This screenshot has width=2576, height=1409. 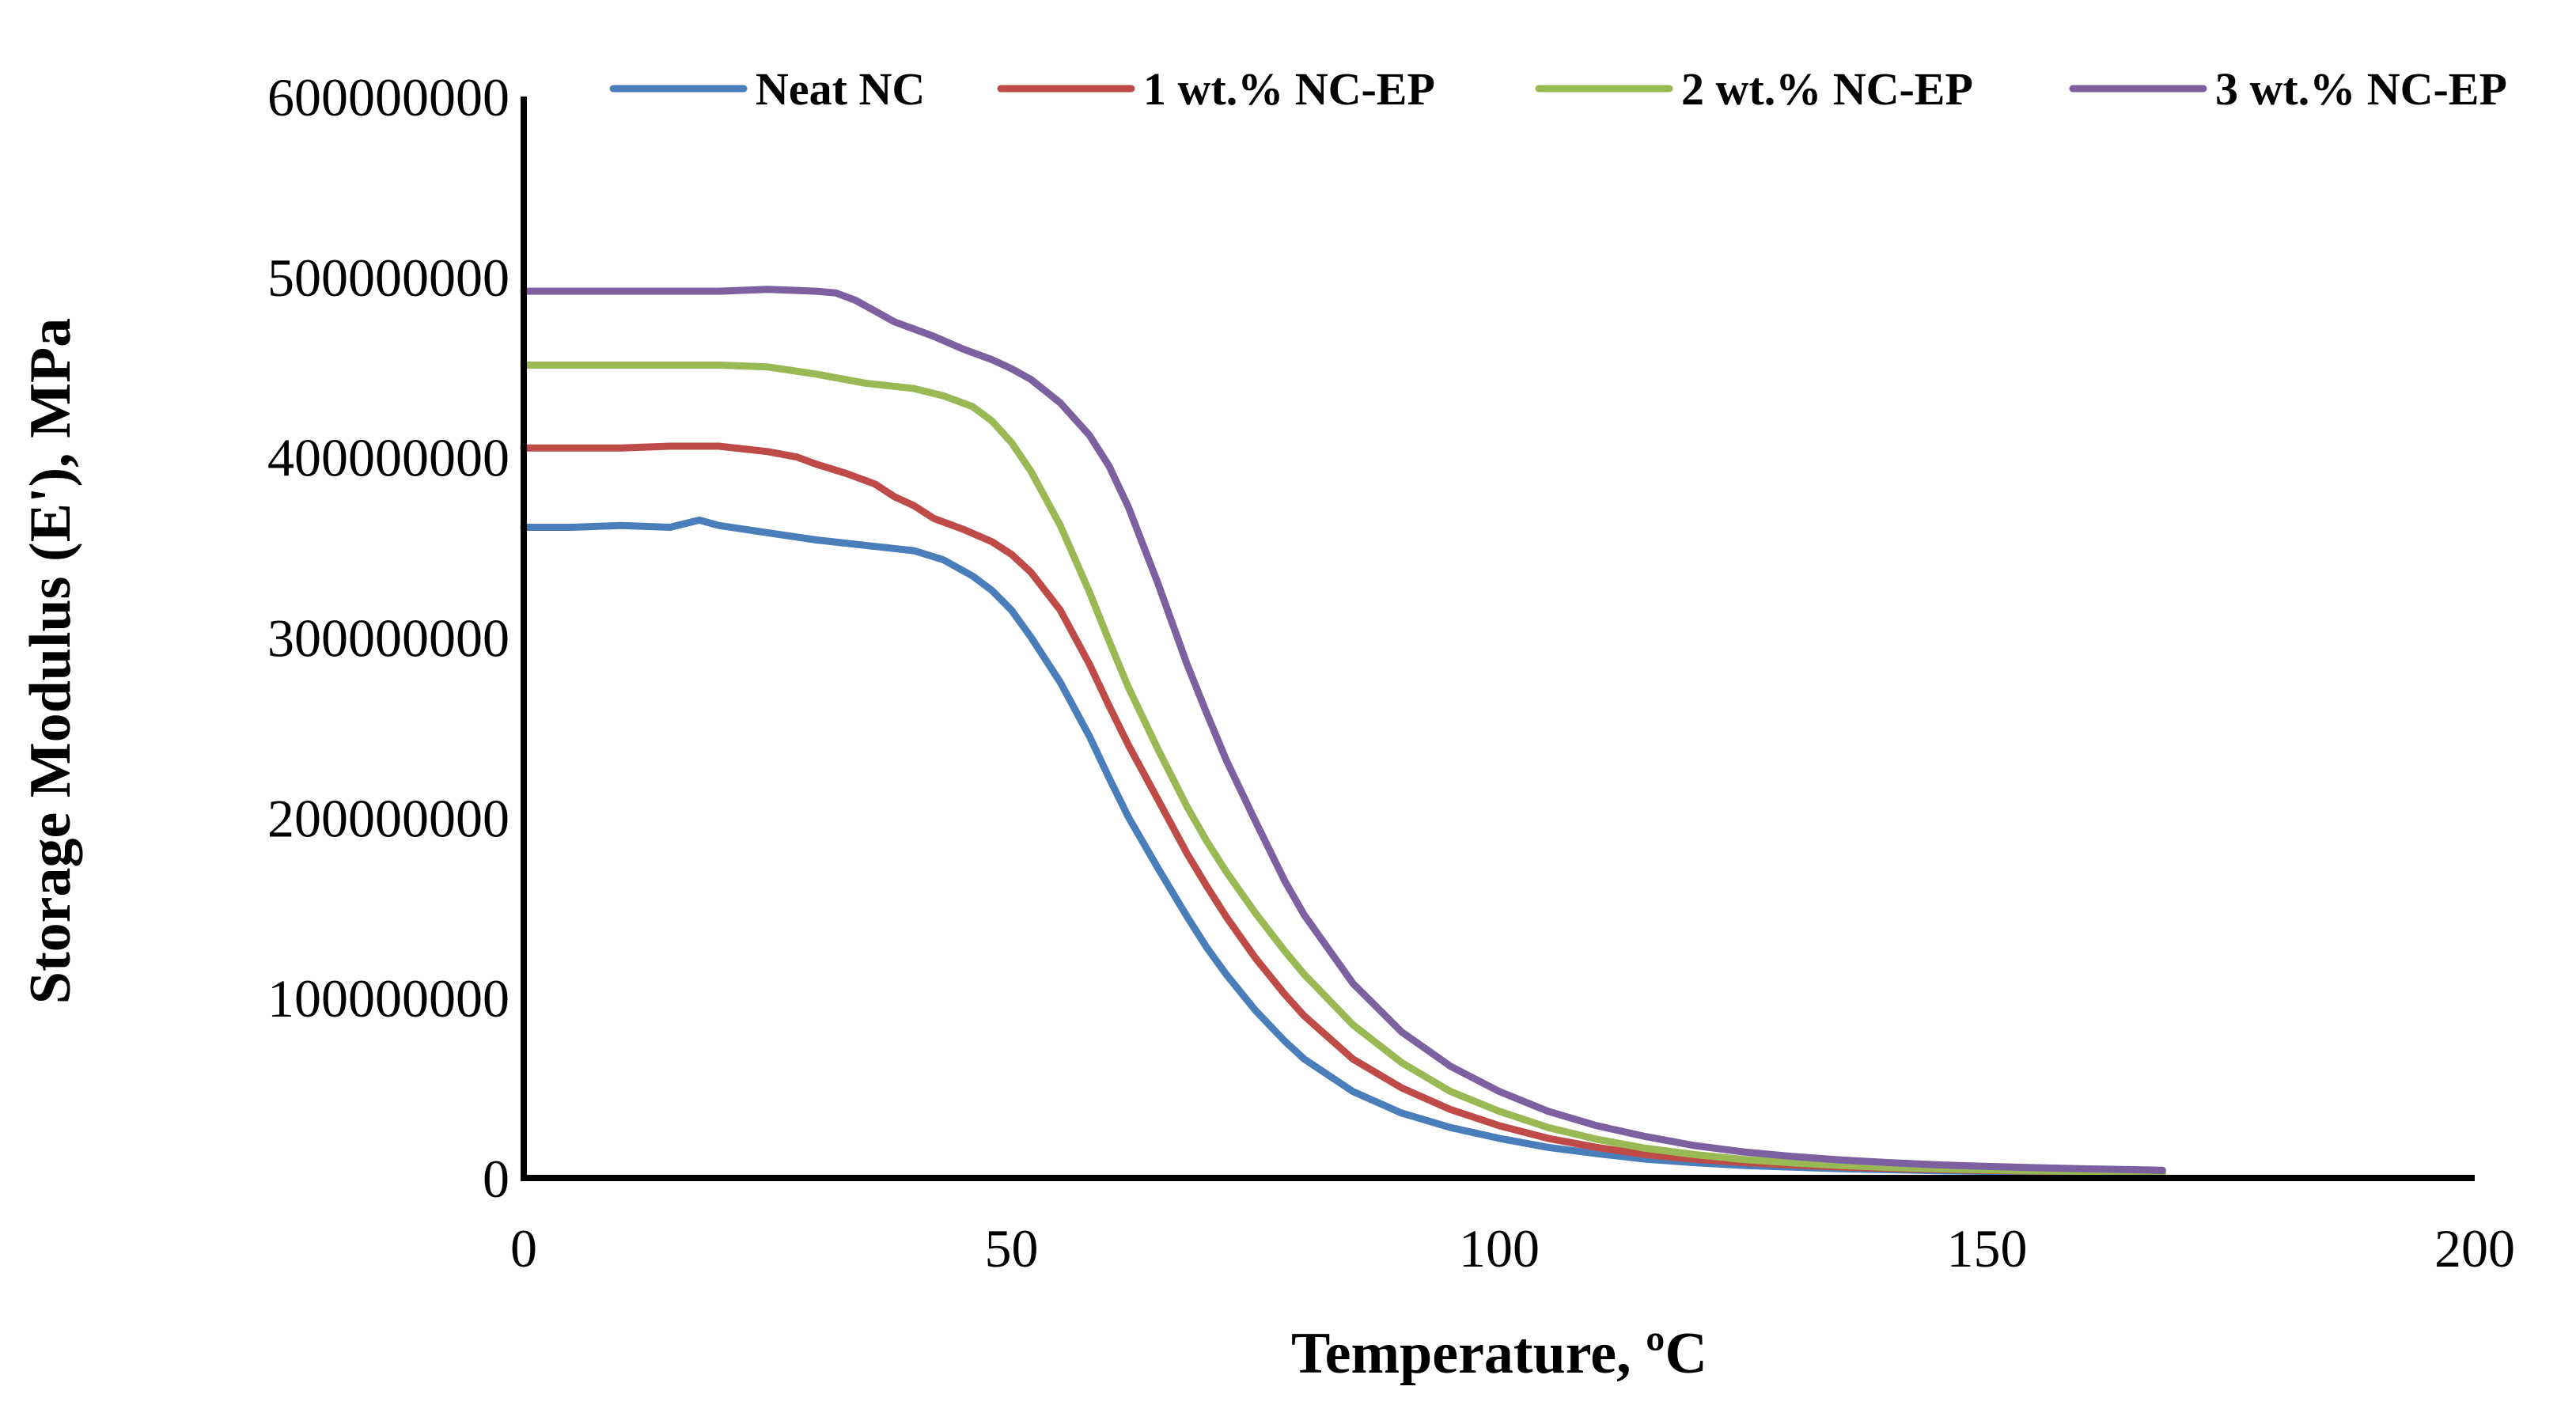 I want to click on y-axis-title: Storage Modulus (E'), MPa, so click(x=50, y=661).